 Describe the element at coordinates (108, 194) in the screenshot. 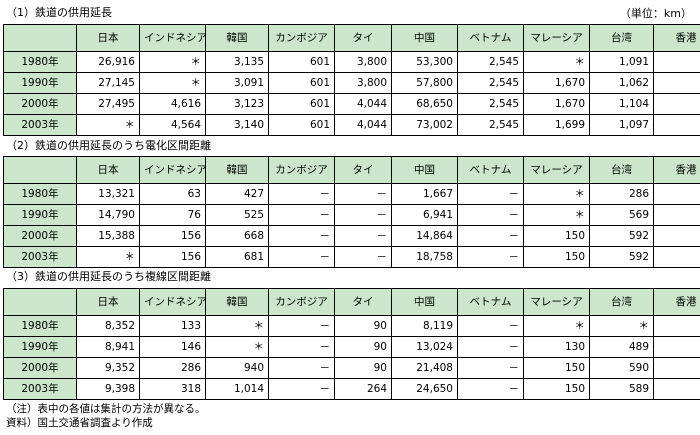

I see `table-cell: 13,321` at that location.